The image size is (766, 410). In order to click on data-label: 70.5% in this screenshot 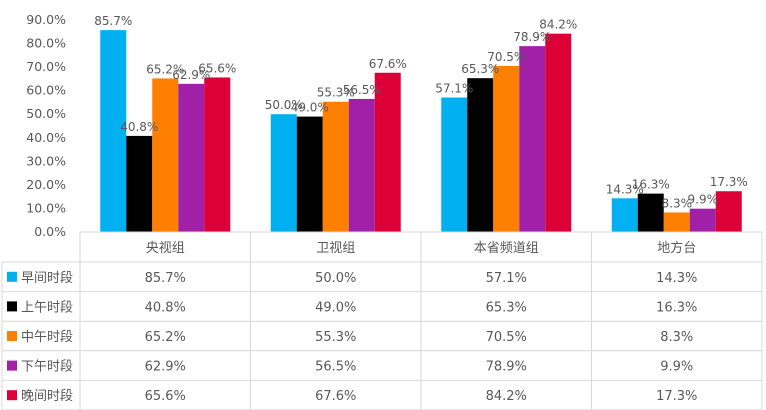, I will do `click(506, 57)`.